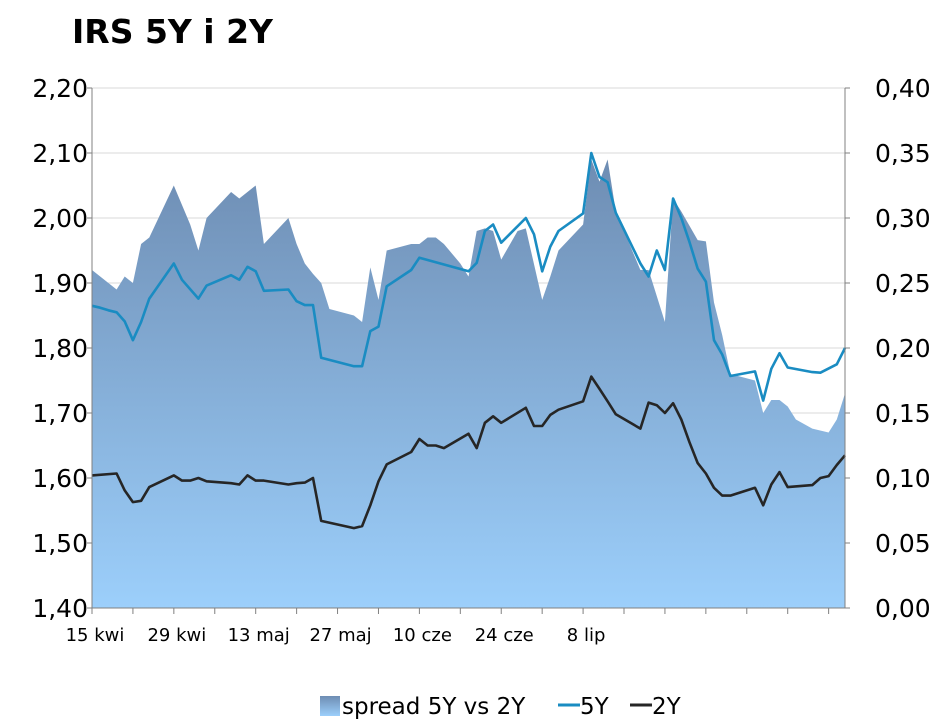 The image size is (948, 727). I want to click on left-axis-tick-label: 1,50, so click(60, 543).